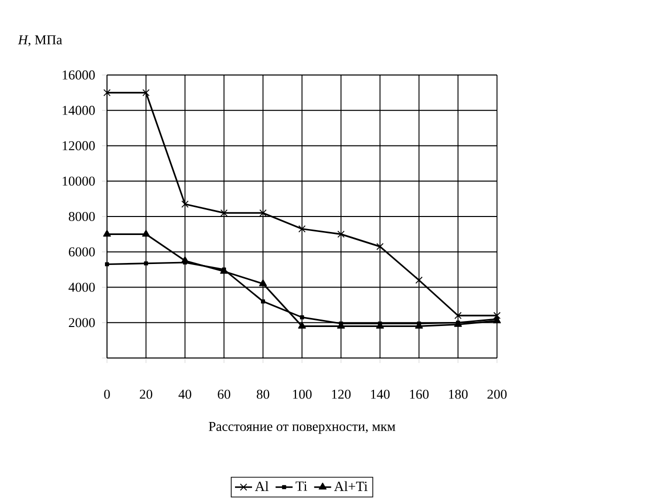  What do you see at coordinates (341, 394) in the screenshot?
I see `x-tick-label: 120` at bounding box center [341, 394].